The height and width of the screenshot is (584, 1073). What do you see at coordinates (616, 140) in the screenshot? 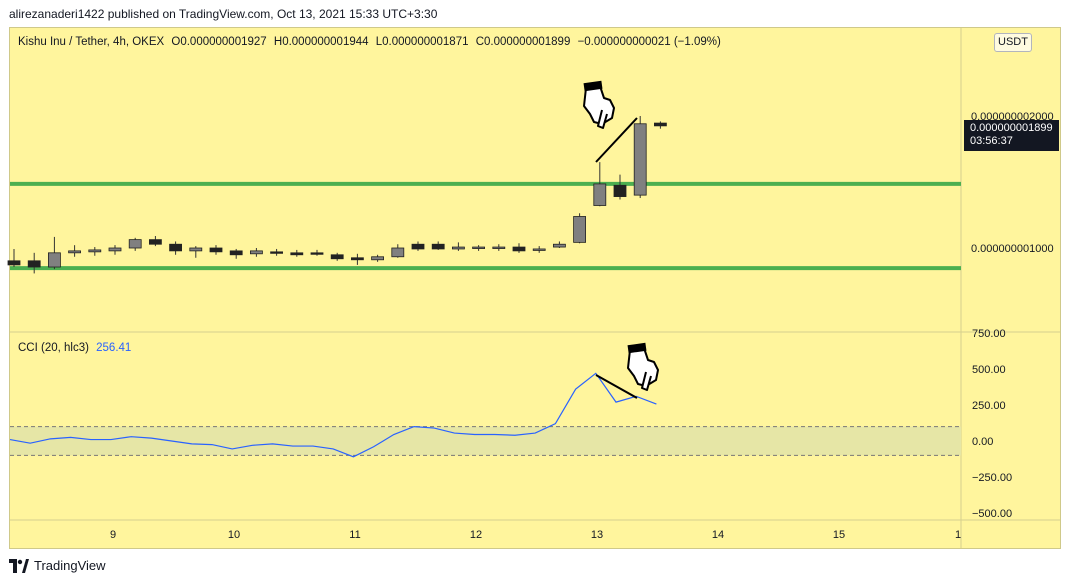
I see `price-trendline` at bounding box center [616, 140].